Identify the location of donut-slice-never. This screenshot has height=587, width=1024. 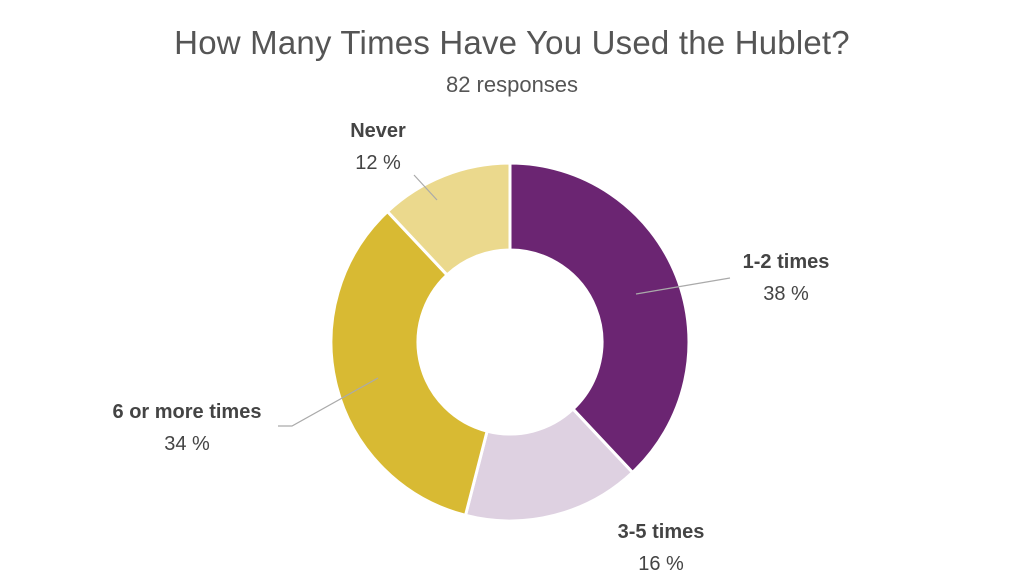
(448, 219).